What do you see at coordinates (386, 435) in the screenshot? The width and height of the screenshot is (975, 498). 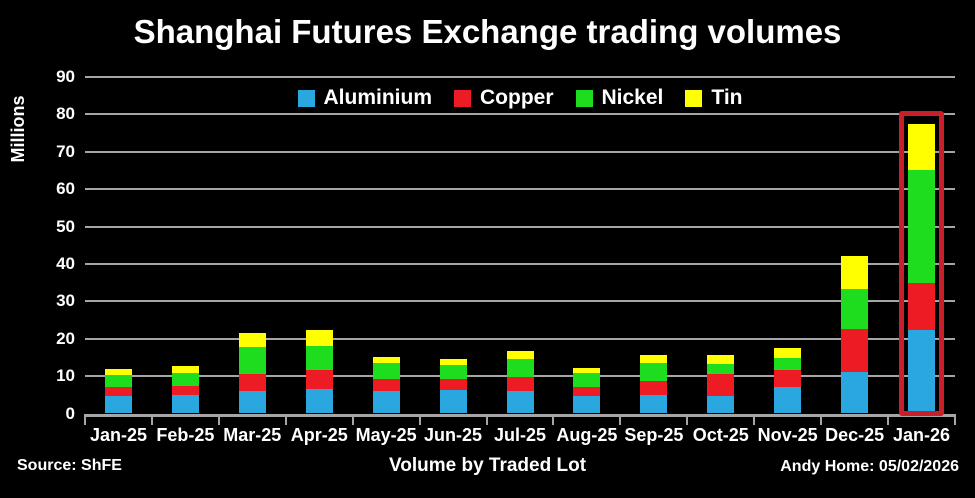 I see `x-tick-label: May-25` at bounding box center [386, 435].